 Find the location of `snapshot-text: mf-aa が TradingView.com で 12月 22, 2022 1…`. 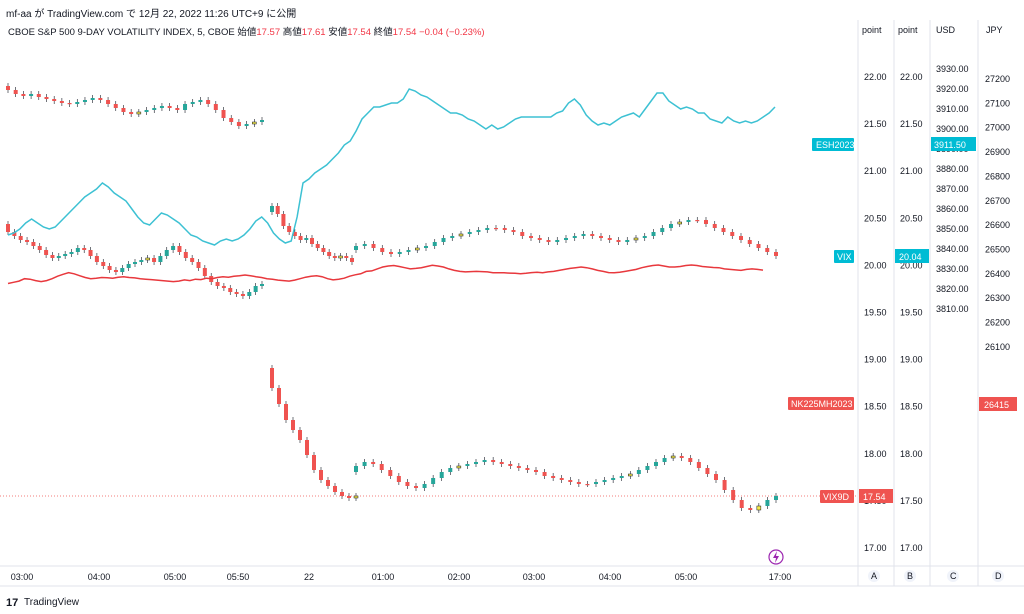

snapshot-text: mf-aa が TradingView.com で 12月 22, 2022 1… is located at coordinates (151, 14).